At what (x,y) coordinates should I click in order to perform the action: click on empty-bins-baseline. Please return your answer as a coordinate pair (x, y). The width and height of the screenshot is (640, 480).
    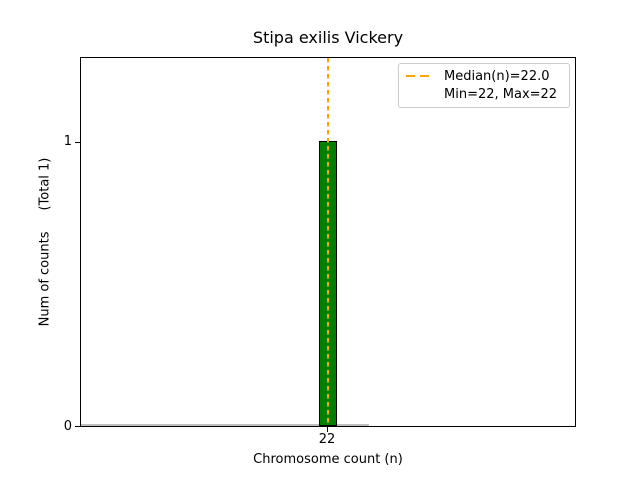
    Looking at the image, I should click on (225, 425).